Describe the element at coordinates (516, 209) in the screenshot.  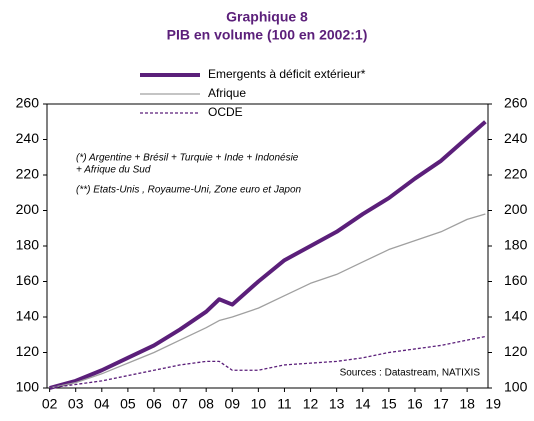
I see `y2-tick-label: 200` at that location.